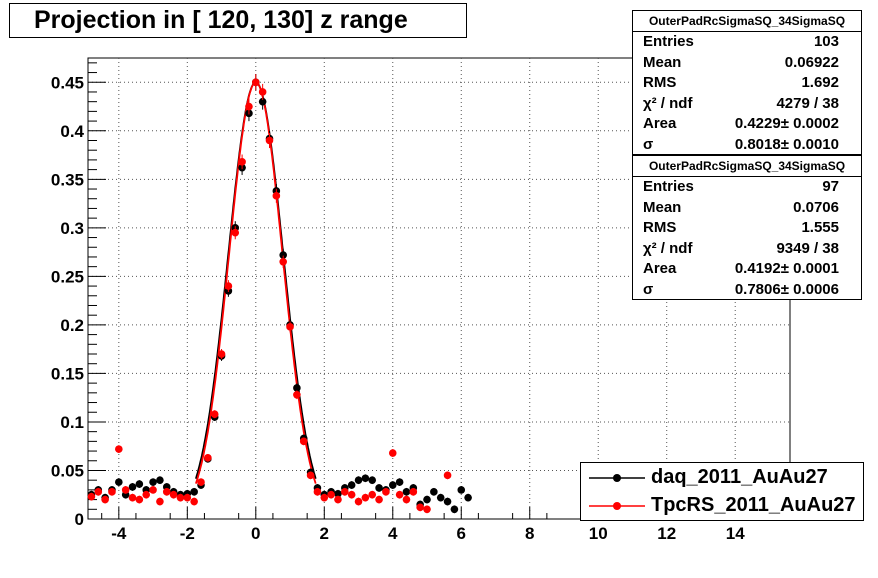  Describe the element at coordinates (660, 268) in the screenshot. I see `stats-key: Area` at that location.